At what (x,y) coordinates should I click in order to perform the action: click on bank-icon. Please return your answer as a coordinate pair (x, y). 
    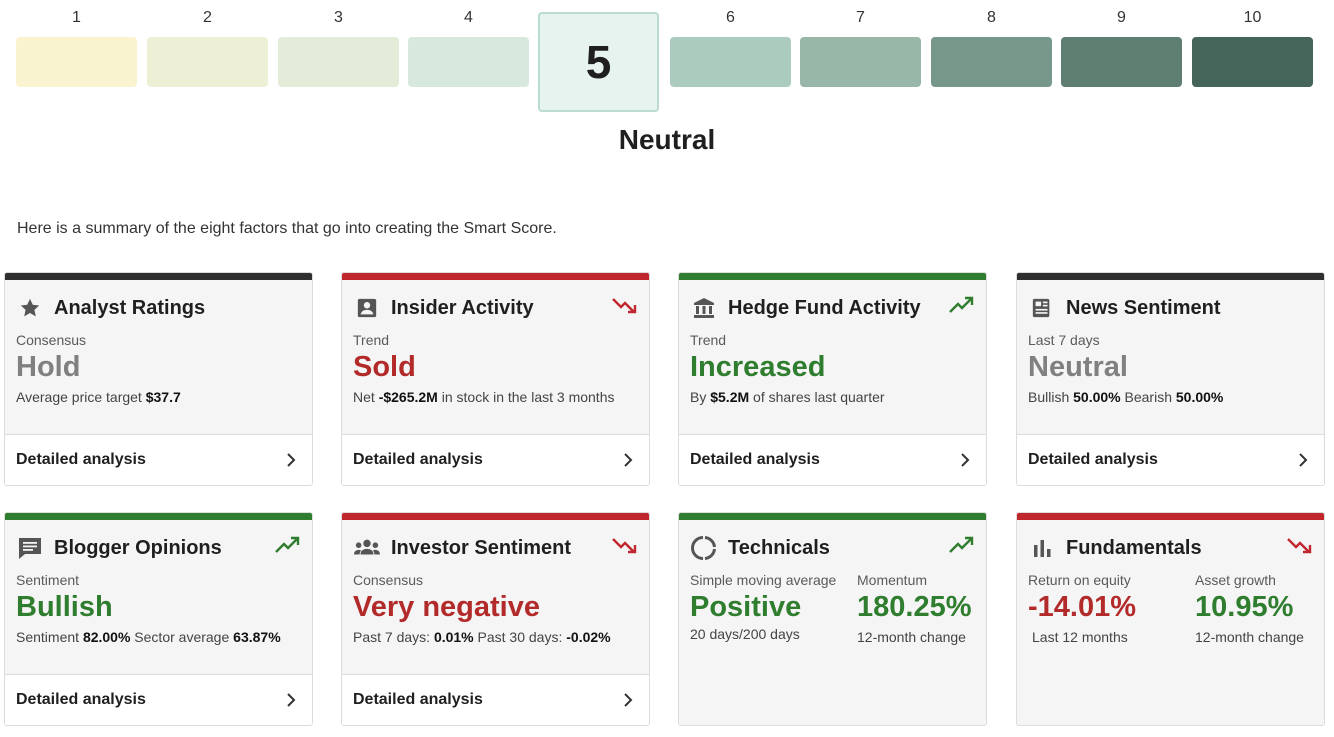
    Looking at the image, I should click on (704, 308).